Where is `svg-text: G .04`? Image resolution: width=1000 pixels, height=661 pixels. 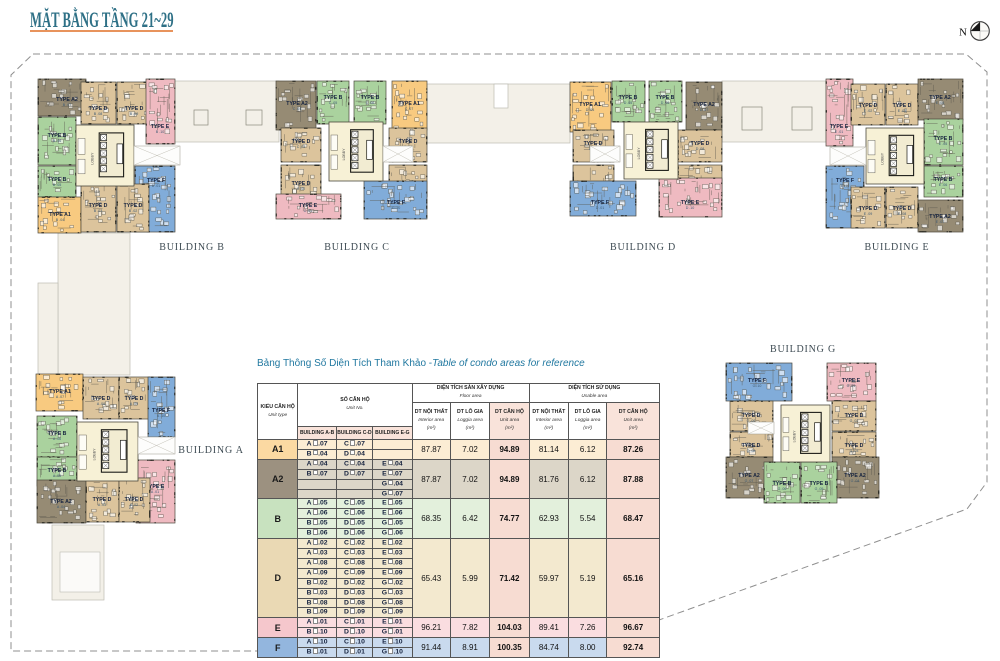 svg-text: G .04 is located at coordinates (855, 481).